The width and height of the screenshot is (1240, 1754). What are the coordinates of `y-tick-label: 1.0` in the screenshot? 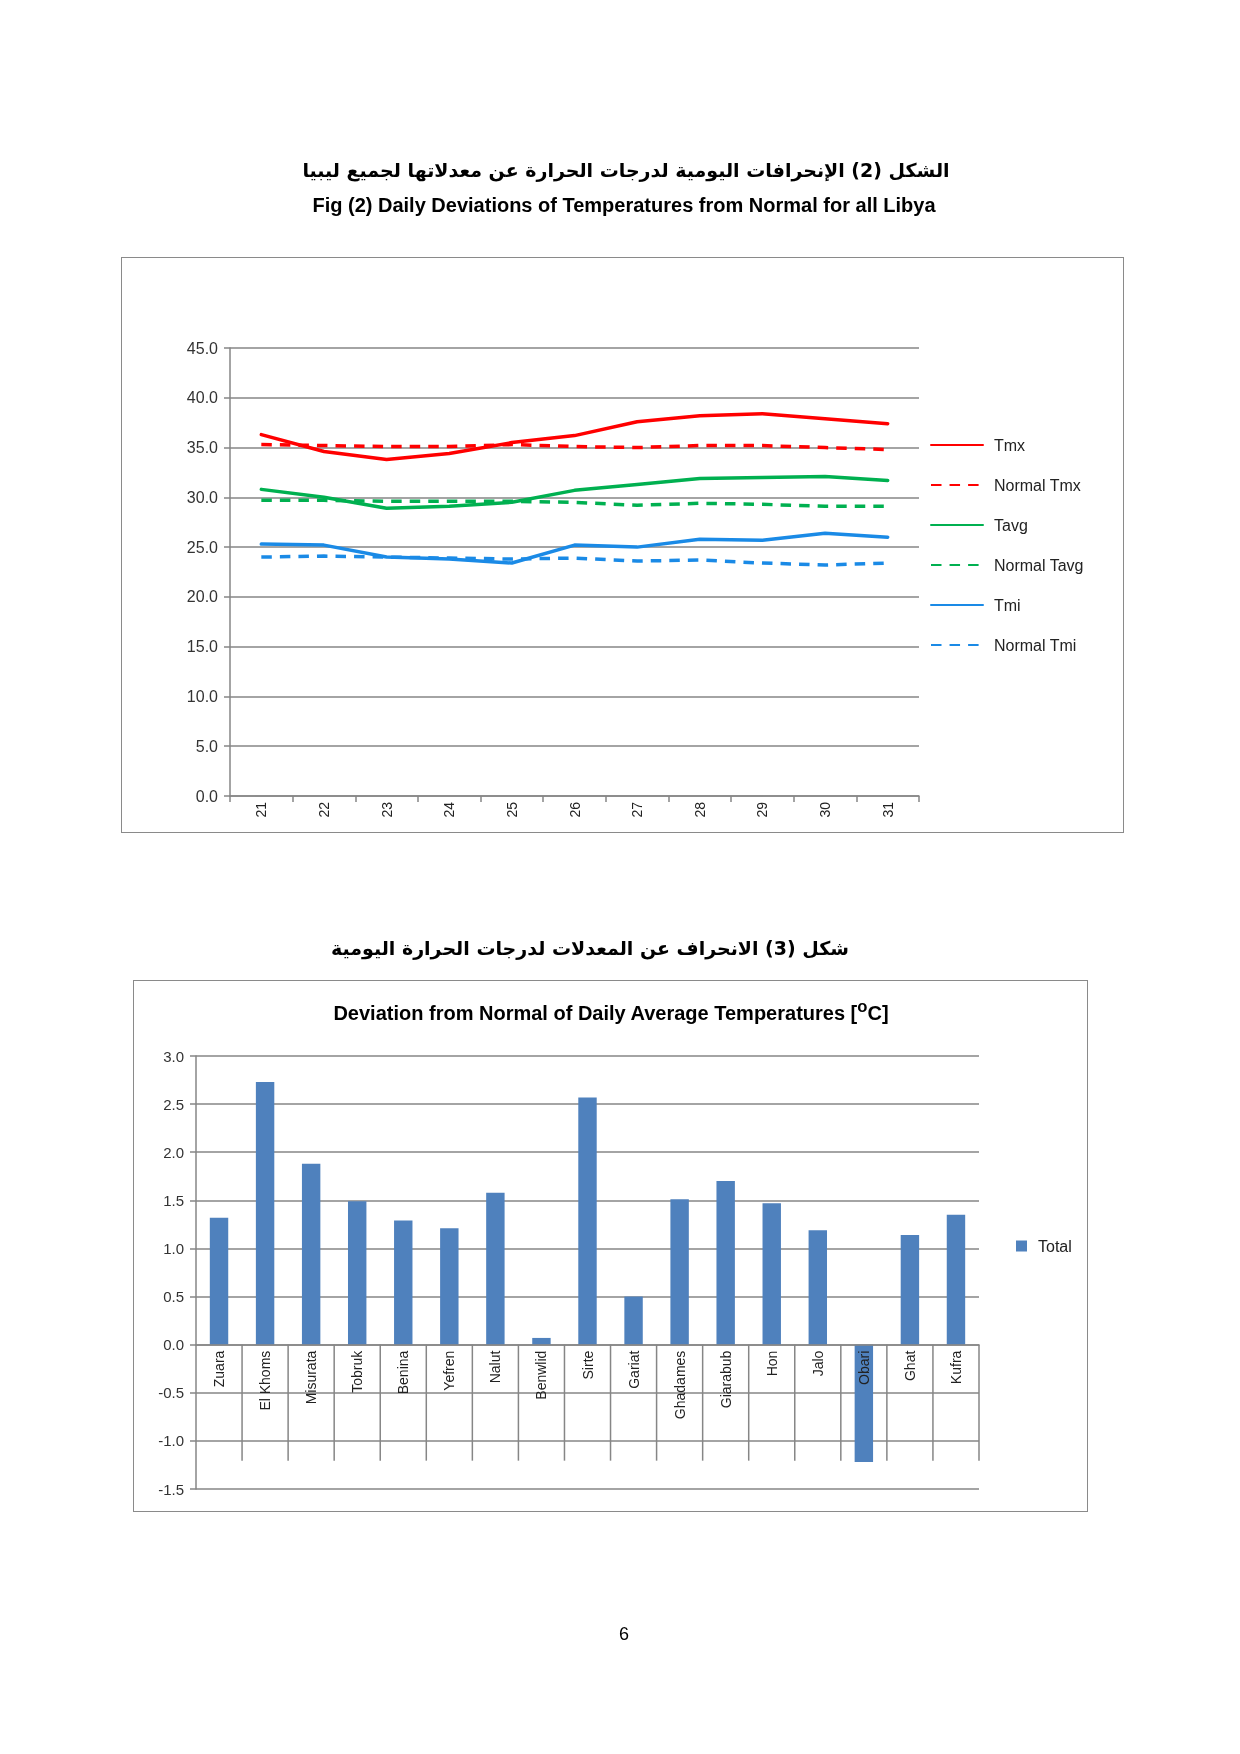 It's located at (173, 1248).